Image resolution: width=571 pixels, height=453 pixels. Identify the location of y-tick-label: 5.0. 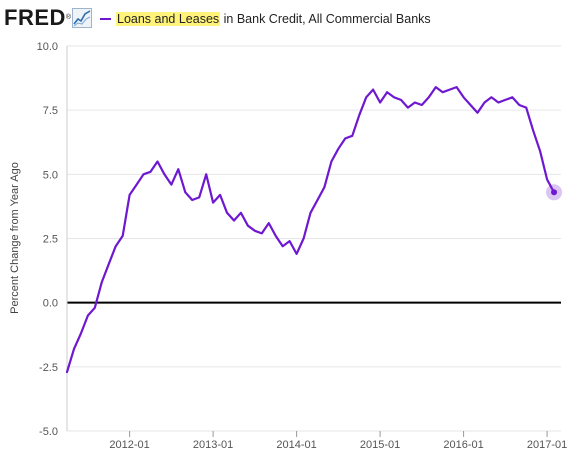
(50, 175).